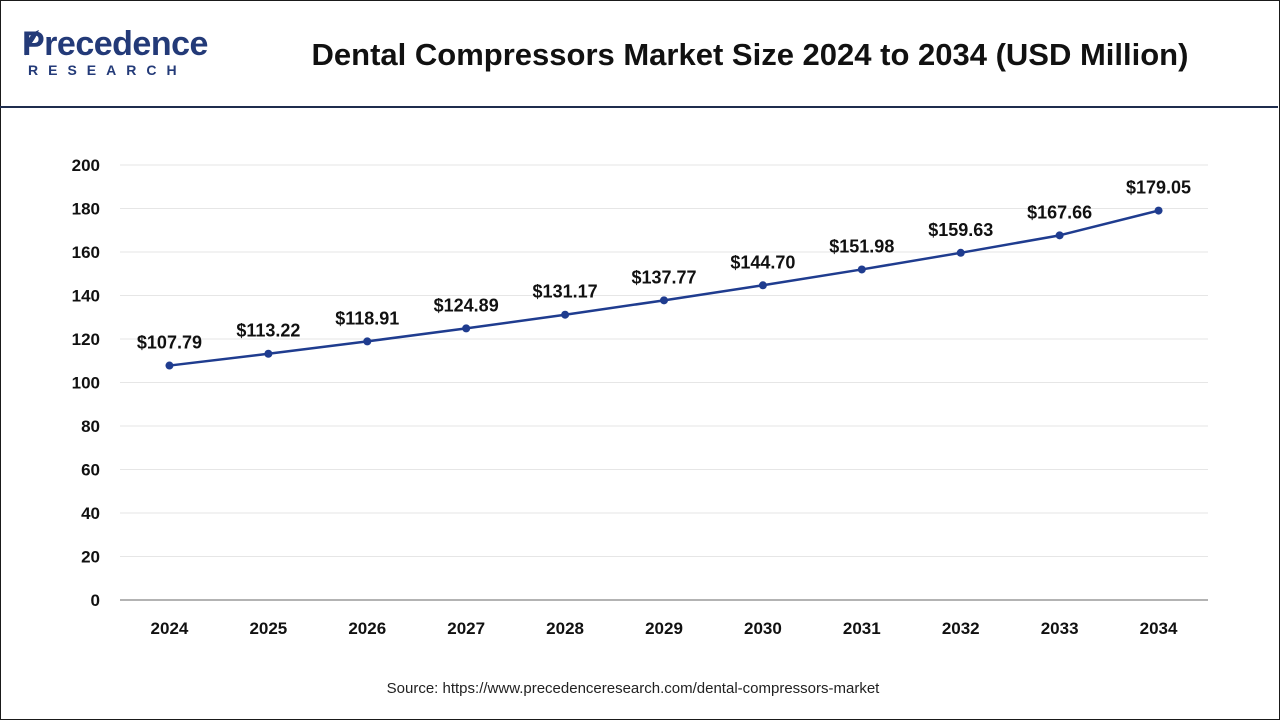  I want to click on data-label: $113.22, so click(268, 331).